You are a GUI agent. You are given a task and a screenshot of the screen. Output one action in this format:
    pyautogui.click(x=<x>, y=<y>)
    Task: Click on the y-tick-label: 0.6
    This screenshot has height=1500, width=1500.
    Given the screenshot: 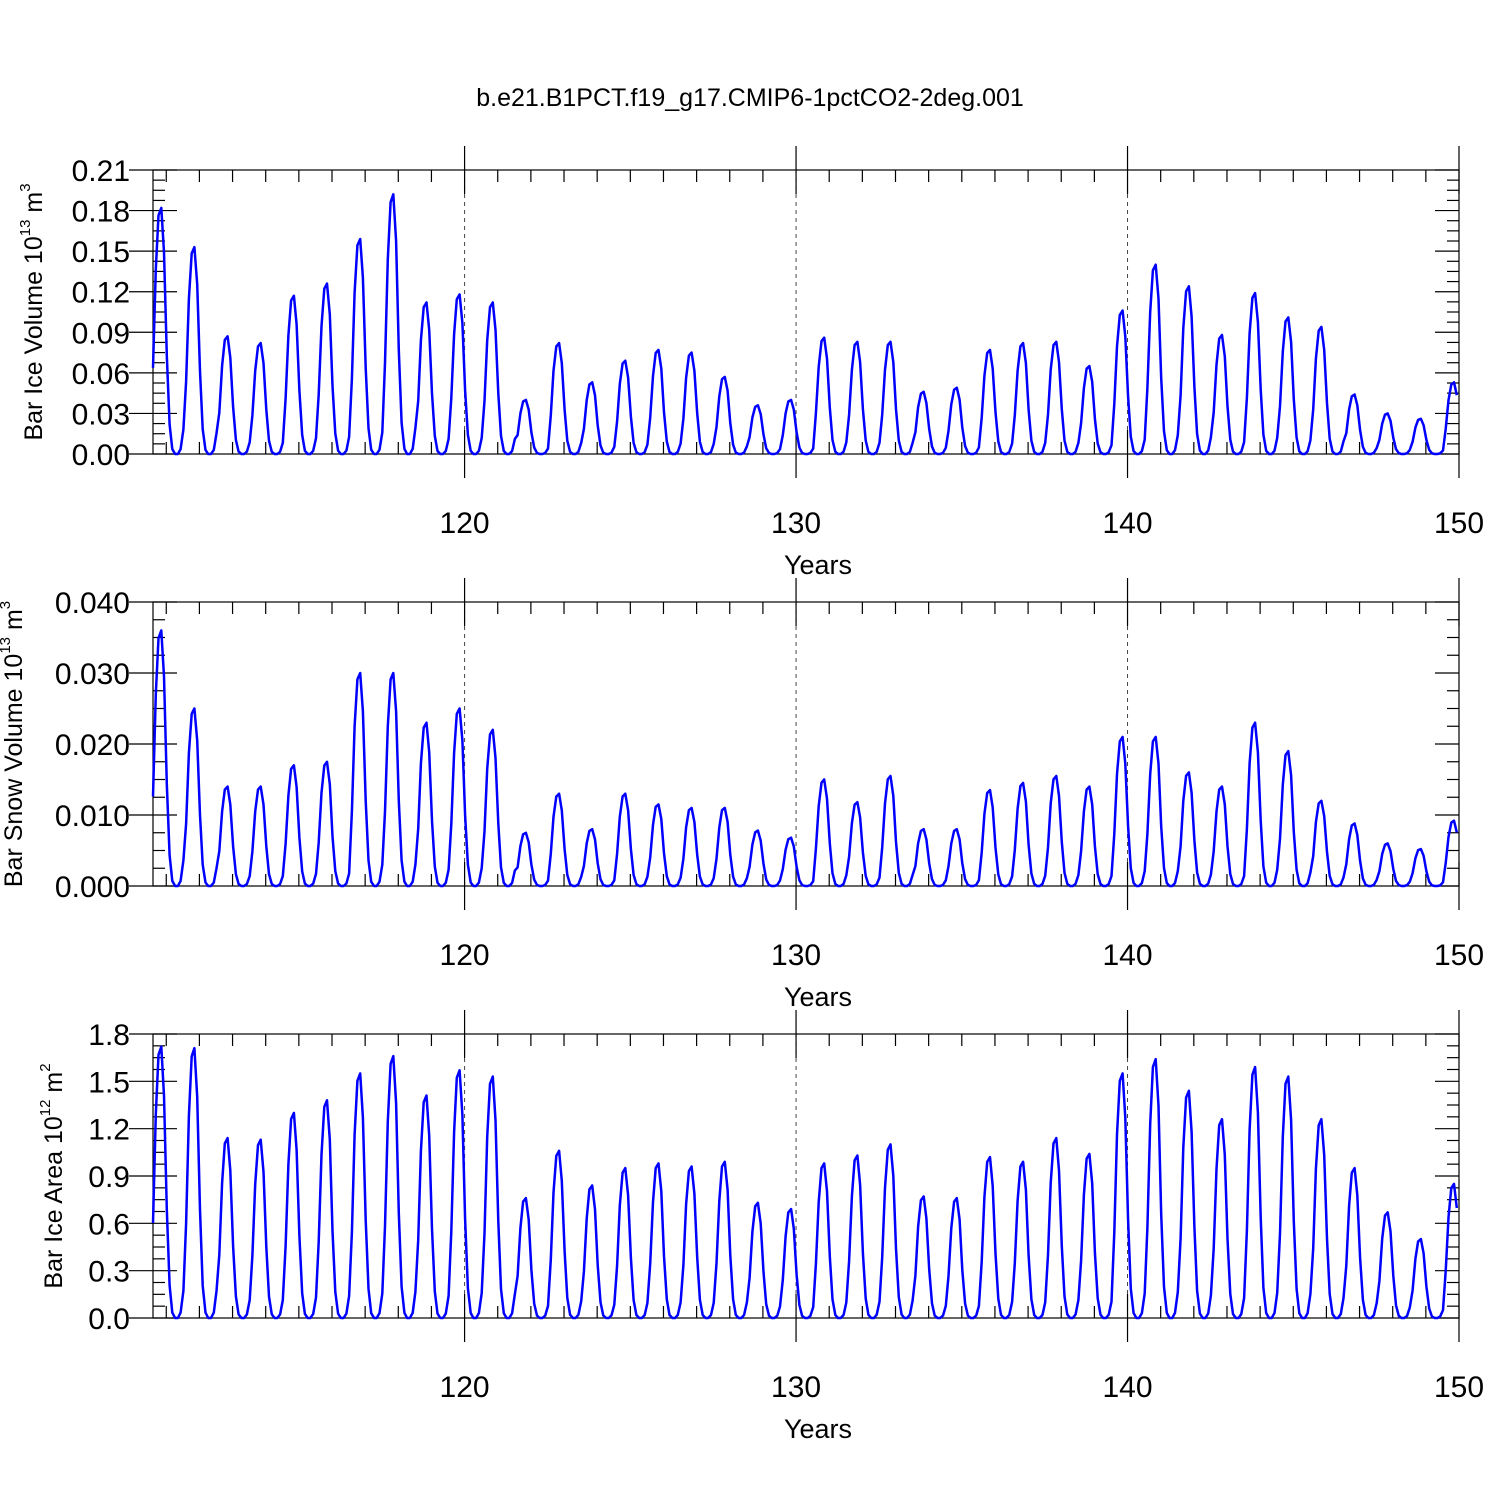 What is the action you would take?
    pyautogui.click(x=109, y=1224)
    